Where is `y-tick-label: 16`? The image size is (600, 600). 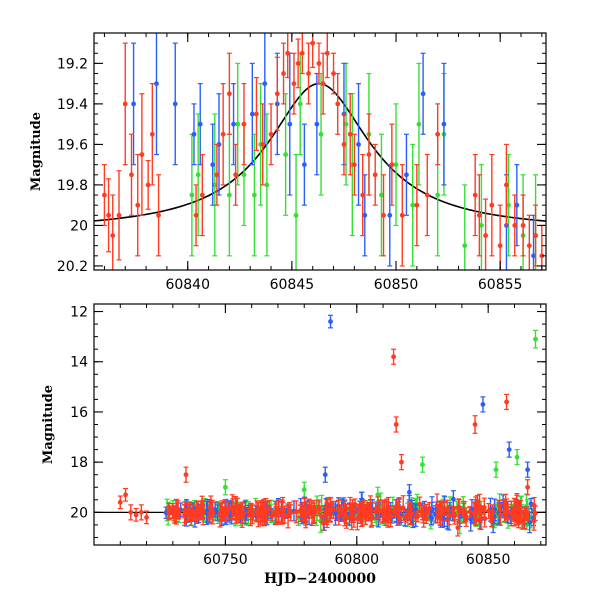
y-tick-label: 16 is located at coordinates (79, 413).